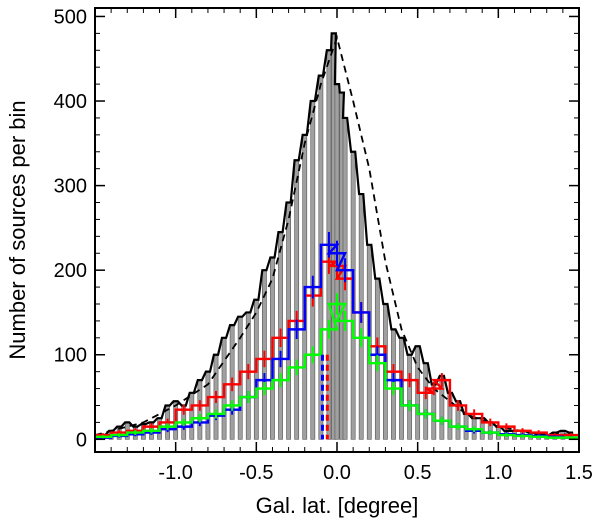 This screenshot has height=522, width=600. What do you see at coordinates (175, 473) in the screenshot?
I see `x-tick-label: -1.0` at bounding box center [175, 473].